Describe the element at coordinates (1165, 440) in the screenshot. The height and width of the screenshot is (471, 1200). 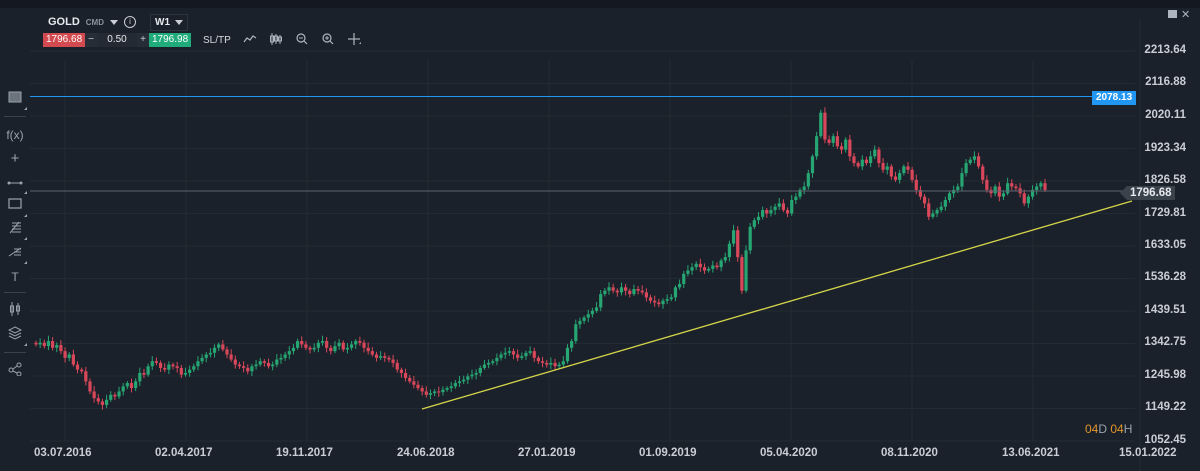
I see `price-tick-label: 1052.45` at that location.